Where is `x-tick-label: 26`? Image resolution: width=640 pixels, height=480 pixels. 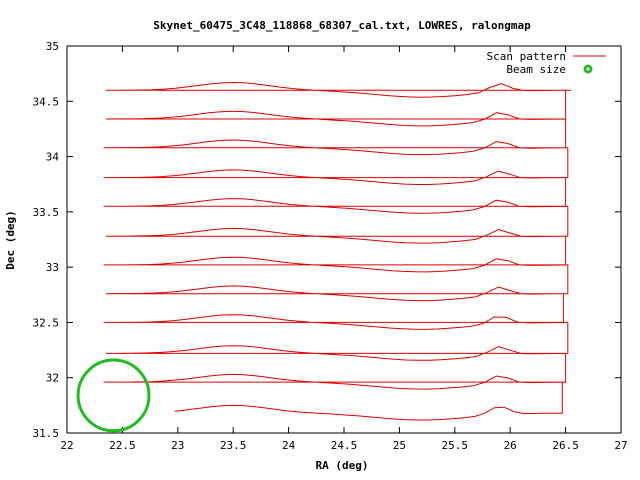 x-tick-label: 26 is located at coordinates (510, 445).